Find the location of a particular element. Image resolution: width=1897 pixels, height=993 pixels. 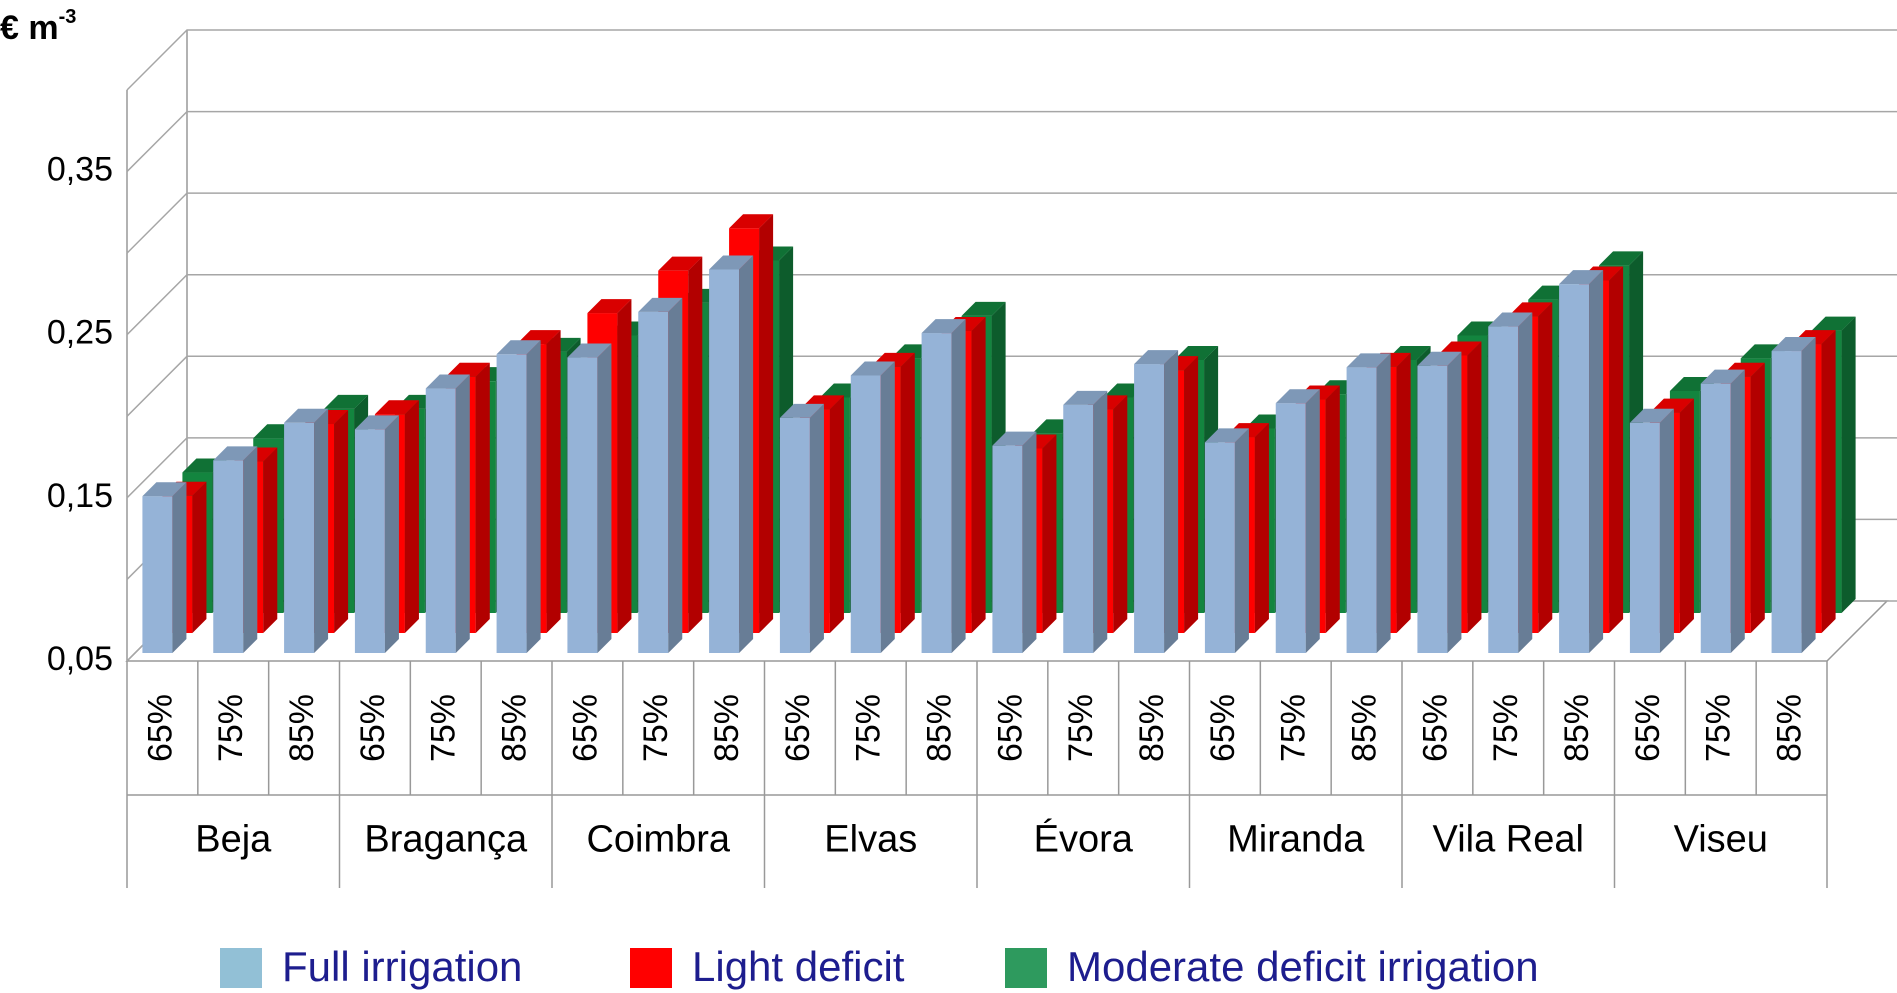

legend-label: Moderate deficit irrigation is located at coordinates (1303, 966).